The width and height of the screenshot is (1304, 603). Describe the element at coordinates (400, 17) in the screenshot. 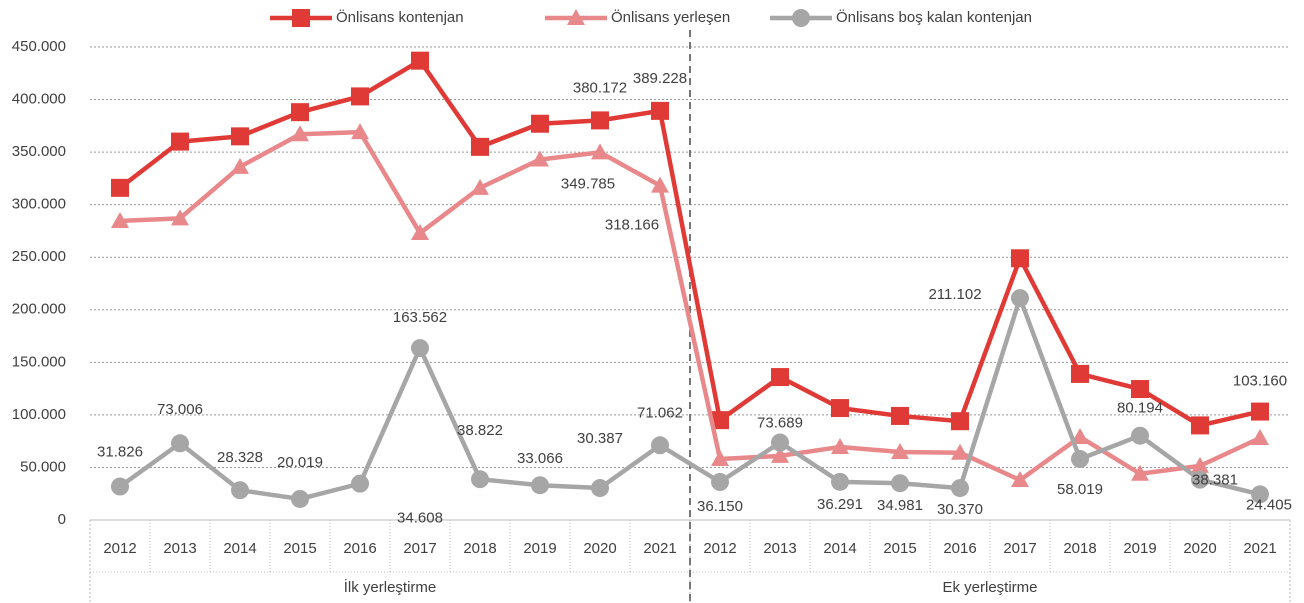

I see `legend-label: Önlisans kontenjan` at that location.